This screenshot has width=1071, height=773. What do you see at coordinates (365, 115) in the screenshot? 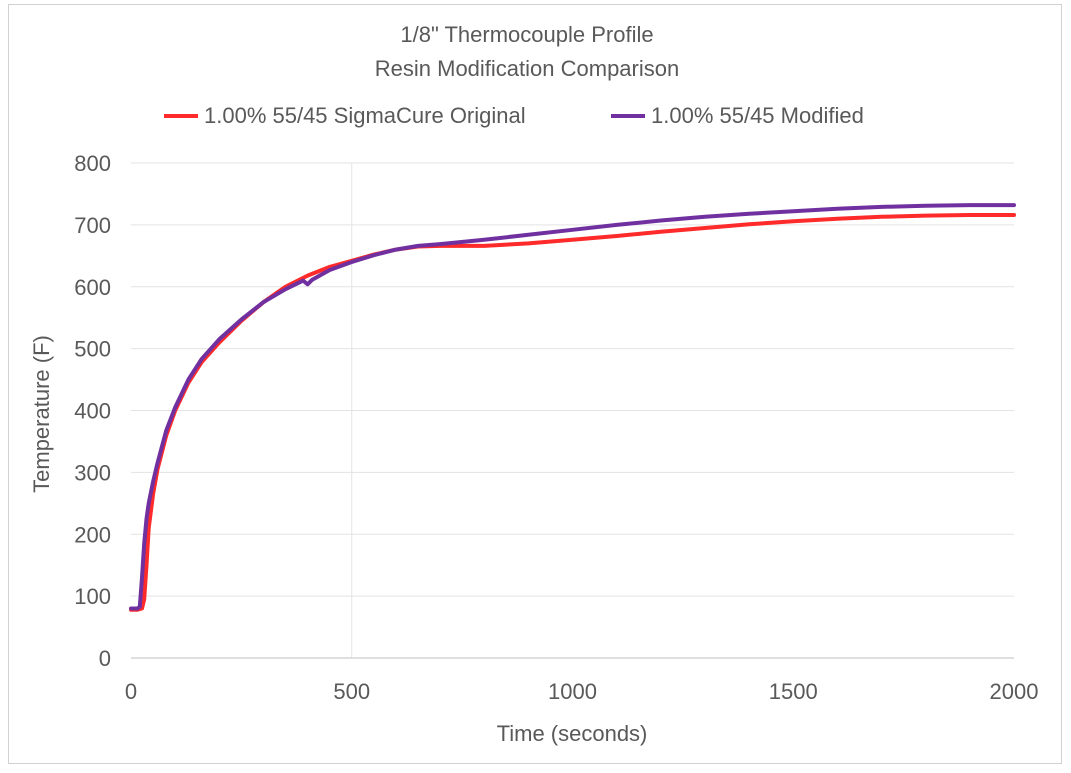
I see `legend-label-original: 1.00% 55/45 SigmaCure Original` at bounding box center [365, 115].